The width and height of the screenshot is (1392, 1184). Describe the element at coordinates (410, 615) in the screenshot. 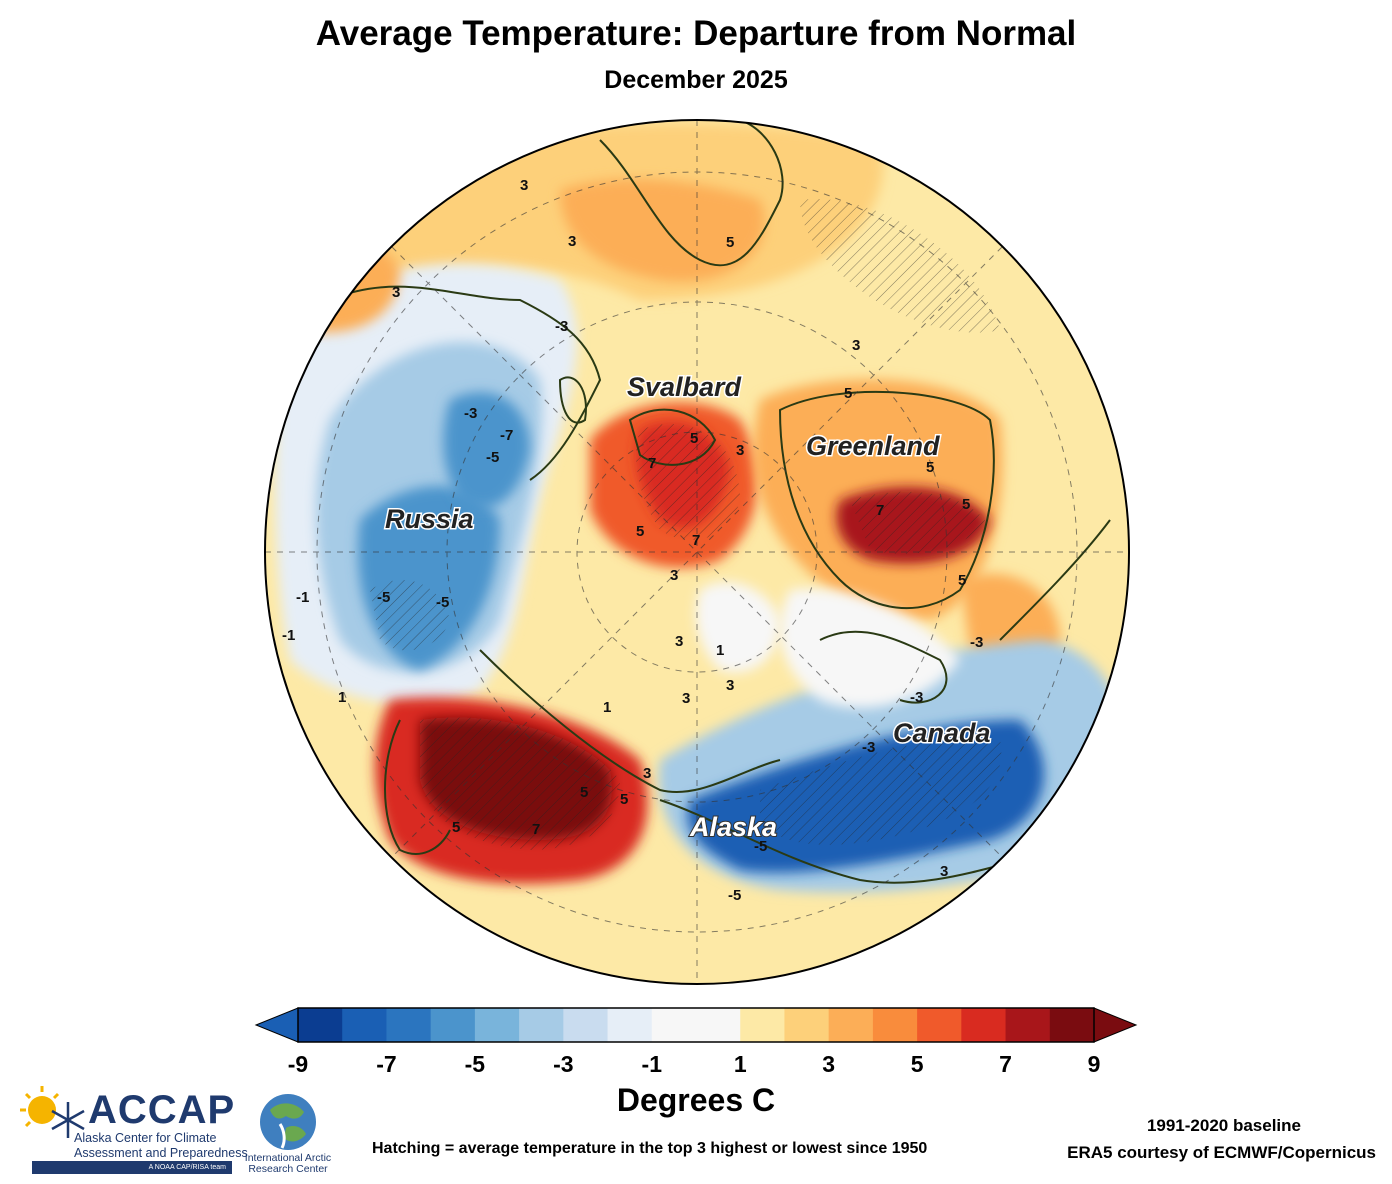

I see `hatch-russia` at that location.